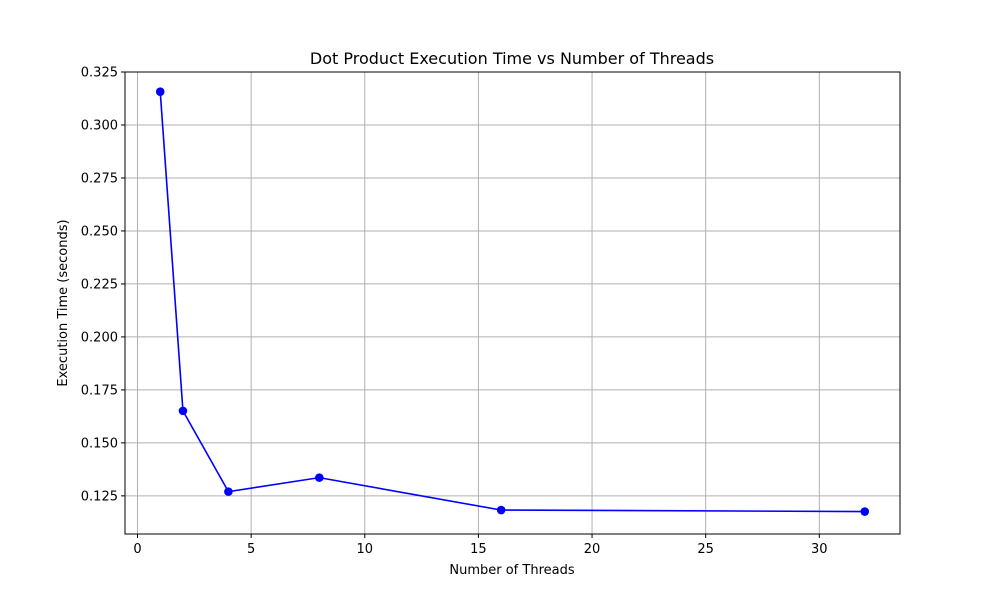 This screenshot has width=1000, height=600. I want to click on y-tick-label: 0.175, so click(99, 390).